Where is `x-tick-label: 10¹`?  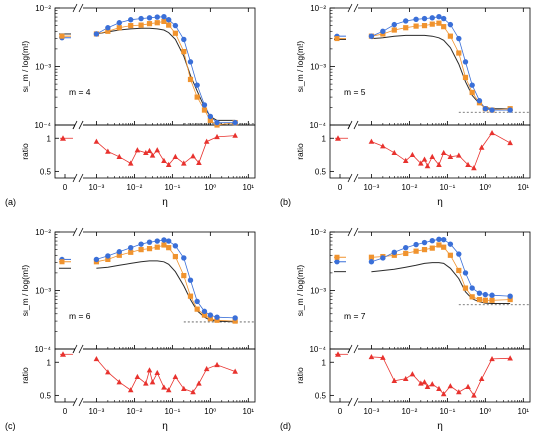
x-tick-label: 10¹ is located at coordinates (524, 187).